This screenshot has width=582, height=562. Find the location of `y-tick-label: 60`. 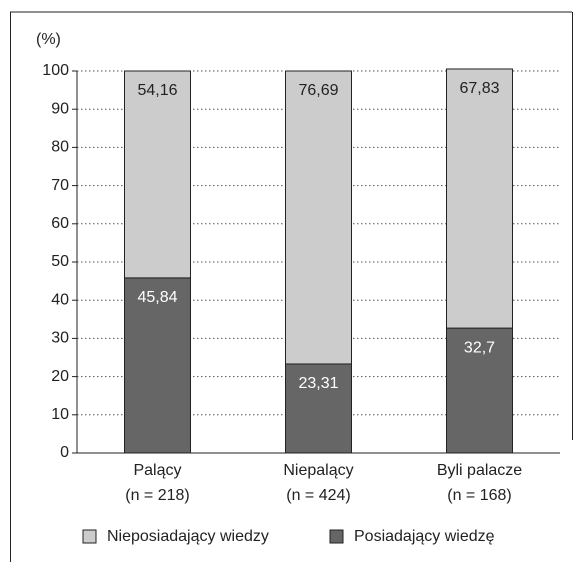

y-tick-label: 60 is located at coordinates (60, 223).